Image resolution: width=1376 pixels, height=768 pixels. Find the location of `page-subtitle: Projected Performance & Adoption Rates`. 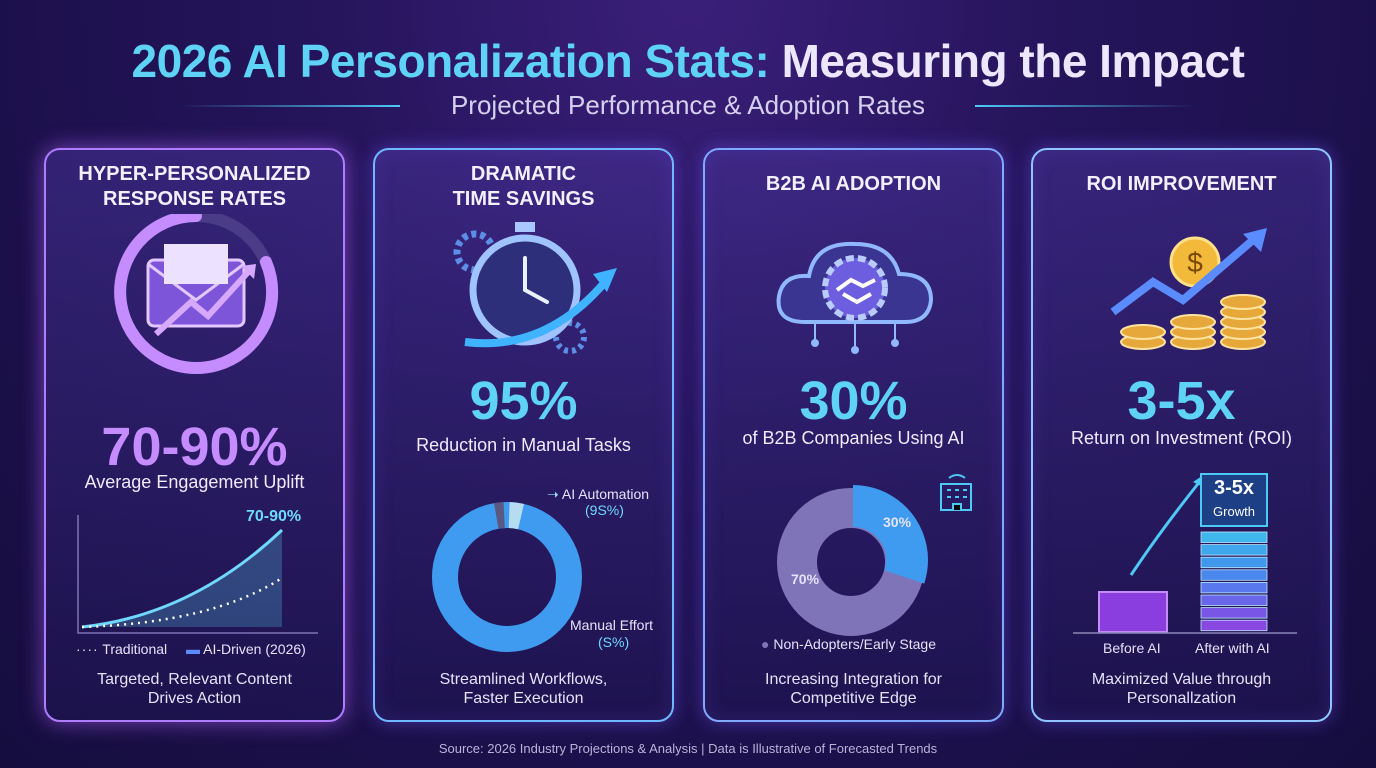

page-subtitle: Projected Performance & Adoption Rates is located at coordinates (688, 105).